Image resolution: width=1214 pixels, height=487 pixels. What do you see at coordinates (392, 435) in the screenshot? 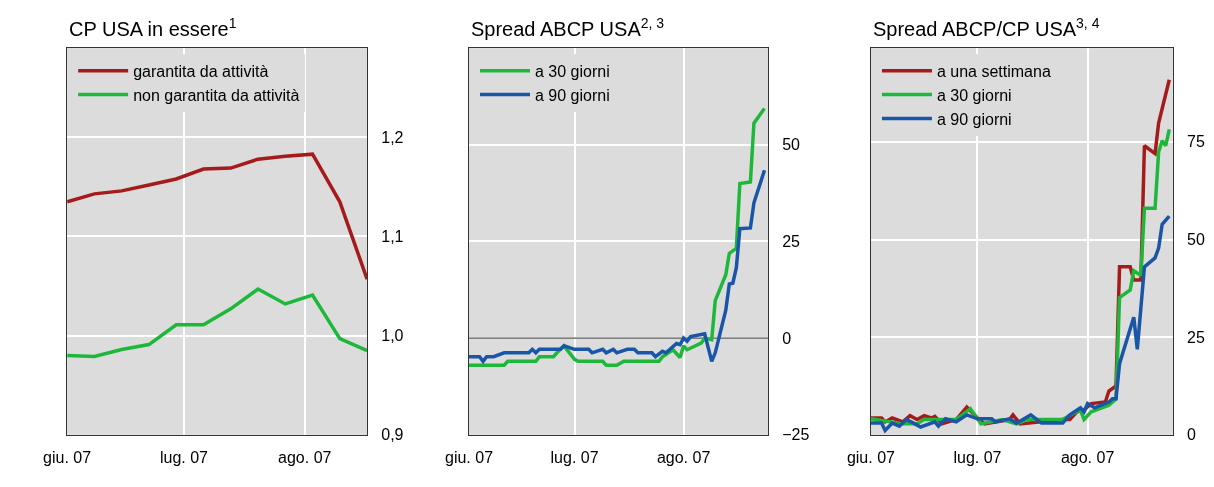
I see `y-tick-label: 0,9` at bounding box center [392, 435].